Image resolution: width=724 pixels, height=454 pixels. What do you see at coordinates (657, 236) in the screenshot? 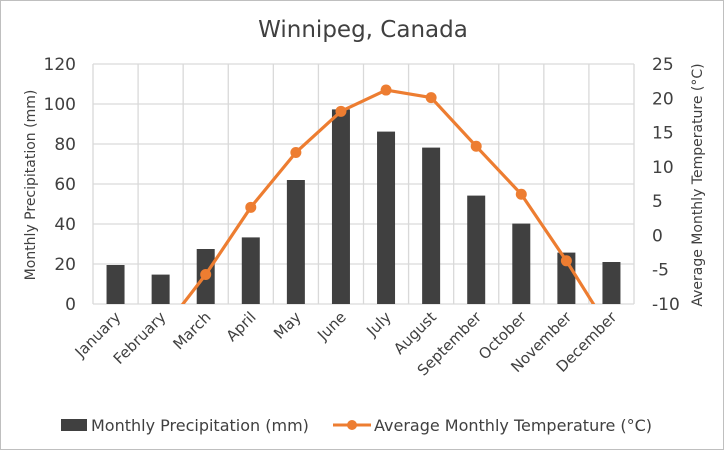
I see `y-right-tick-label: 0` at bounding box center [657, 236].